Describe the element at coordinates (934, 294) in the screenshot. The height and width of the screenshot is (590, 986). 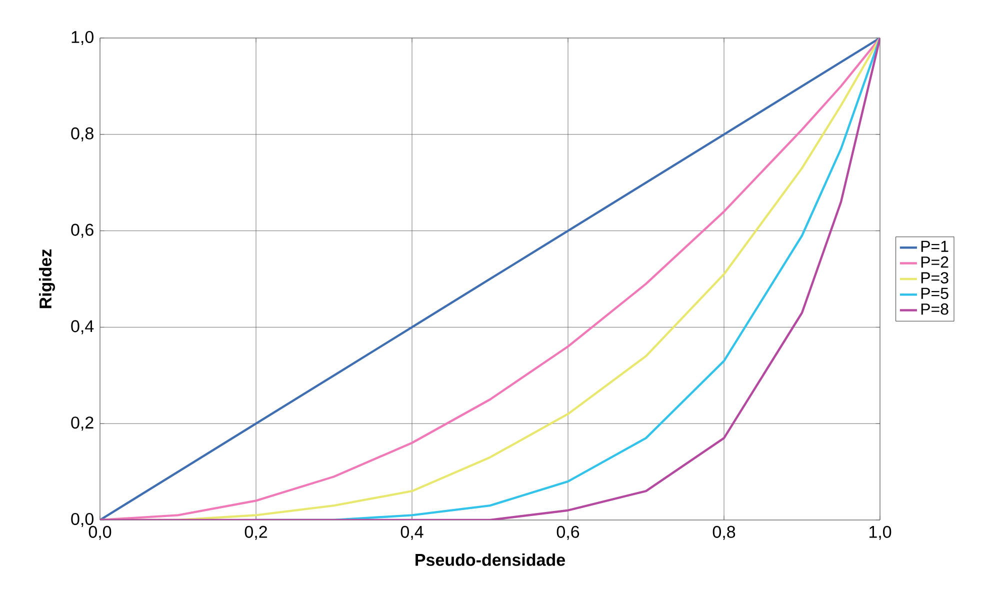
I see `legend-label: P=5` at that location.